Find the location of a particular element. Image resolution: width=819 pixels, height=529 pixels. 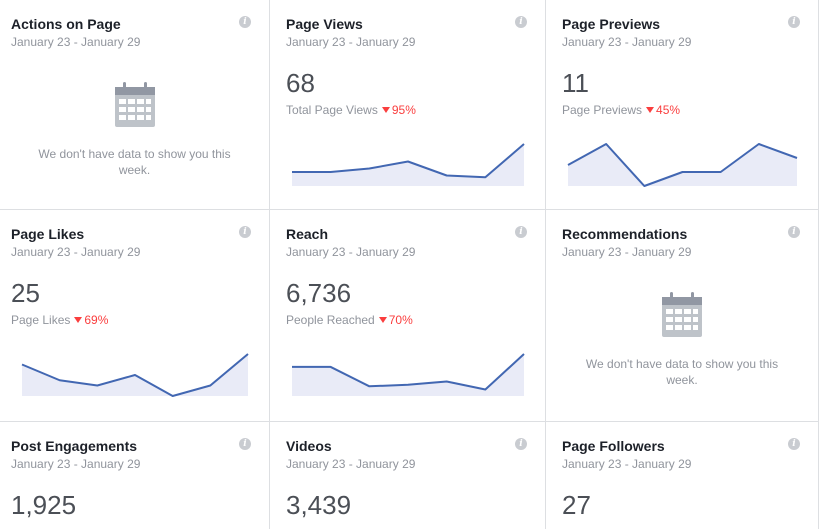

metric-delta: 95% is located at coordinates (403, 110).